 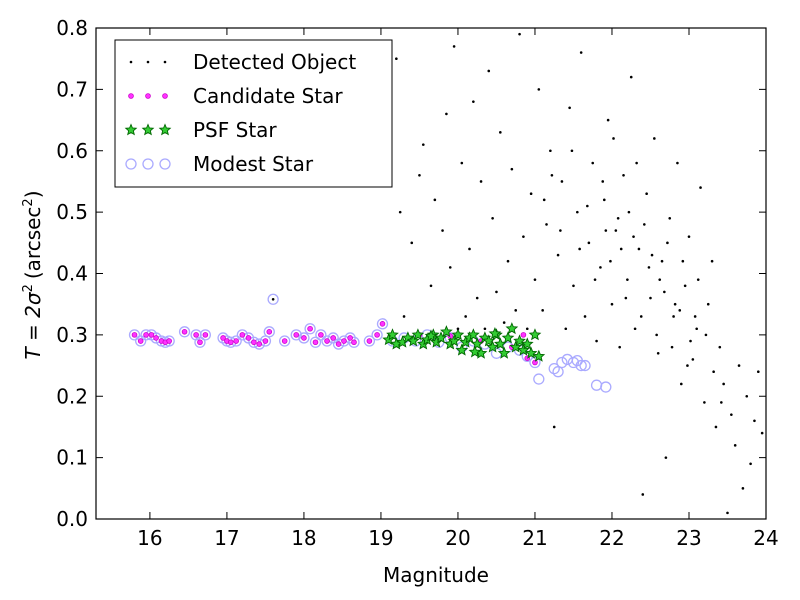 What do you see at coordinates (149, 538) in the screenshot?
I see `x-tick-label: 16` at bounding box center [149, 538].